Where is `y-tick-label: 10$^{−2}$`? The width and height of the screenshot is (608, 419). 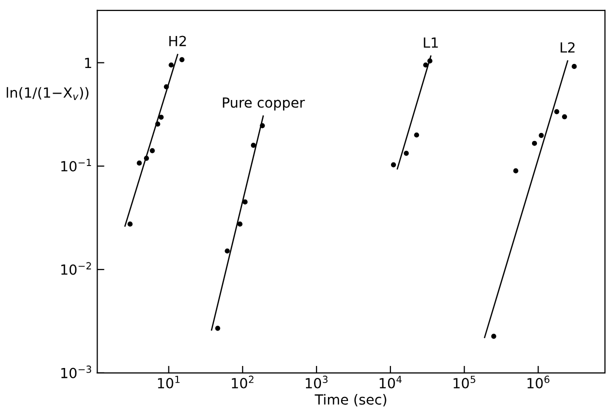
y-tick-label: 10$^{−2}$ is located at coordinates (76, 268).